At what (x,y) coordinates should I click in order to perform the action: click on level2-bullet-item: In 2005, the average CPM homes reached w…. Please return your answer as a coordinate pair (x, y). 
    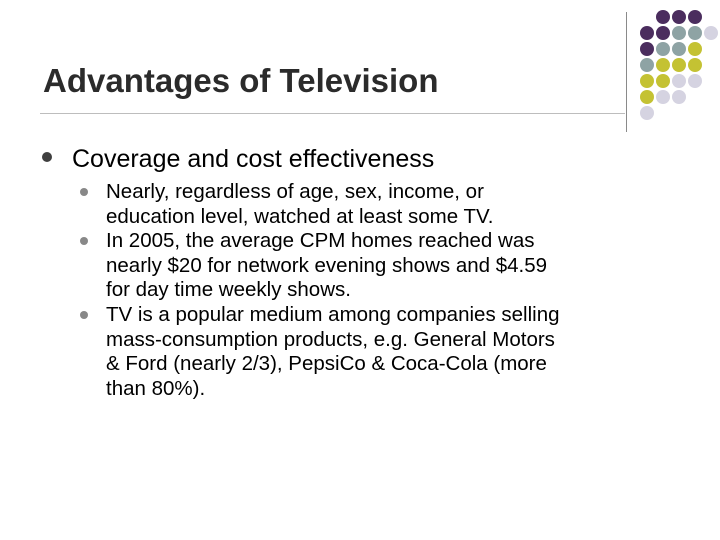
    Looking at the image, I should click on (343, 266).